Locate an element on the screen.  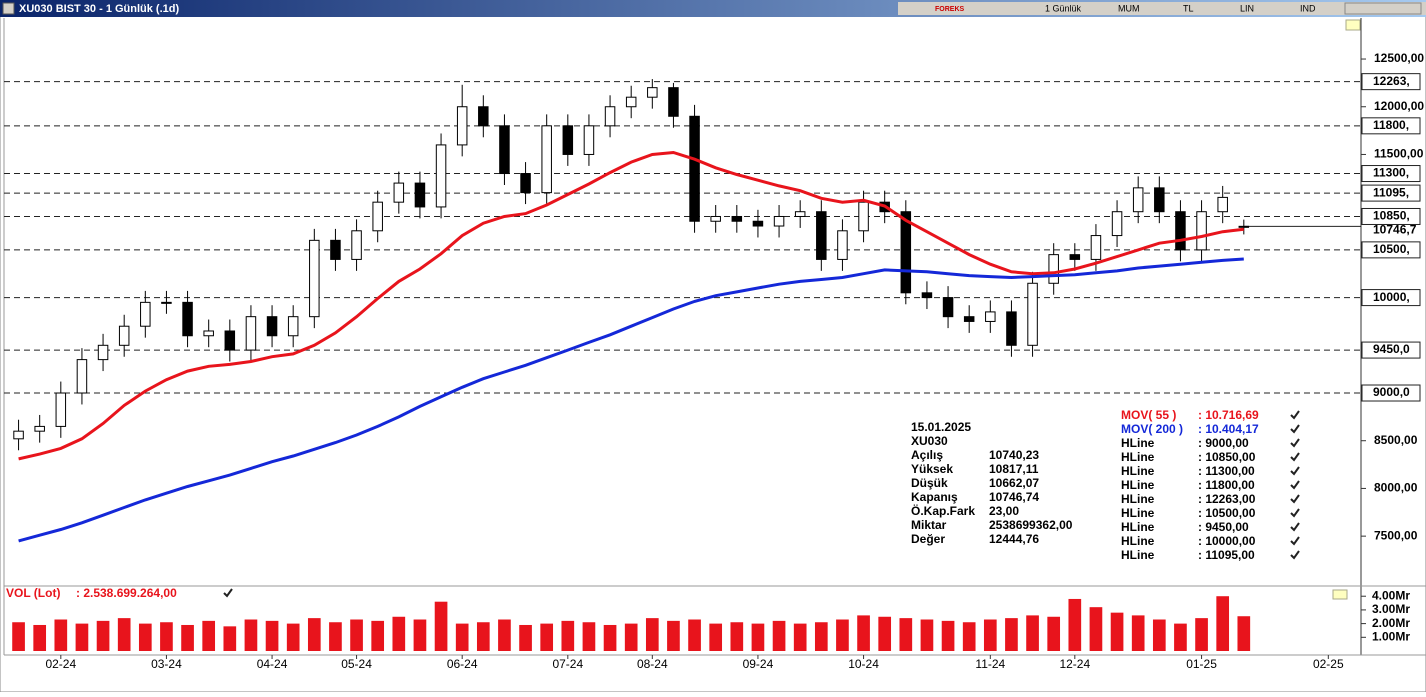
hline-label: 9450,0 is located at coordinates (1391, 349).